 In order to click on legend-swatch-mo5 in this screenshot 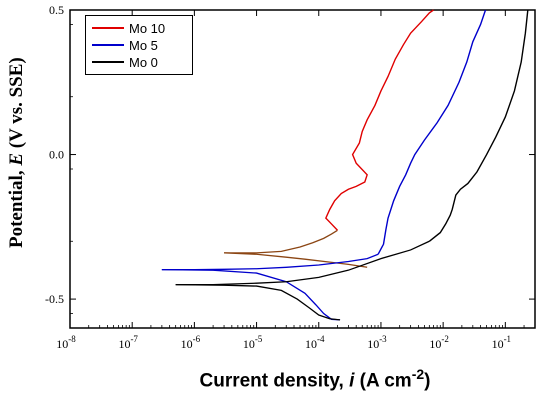, I will do `click(108, 45)`.